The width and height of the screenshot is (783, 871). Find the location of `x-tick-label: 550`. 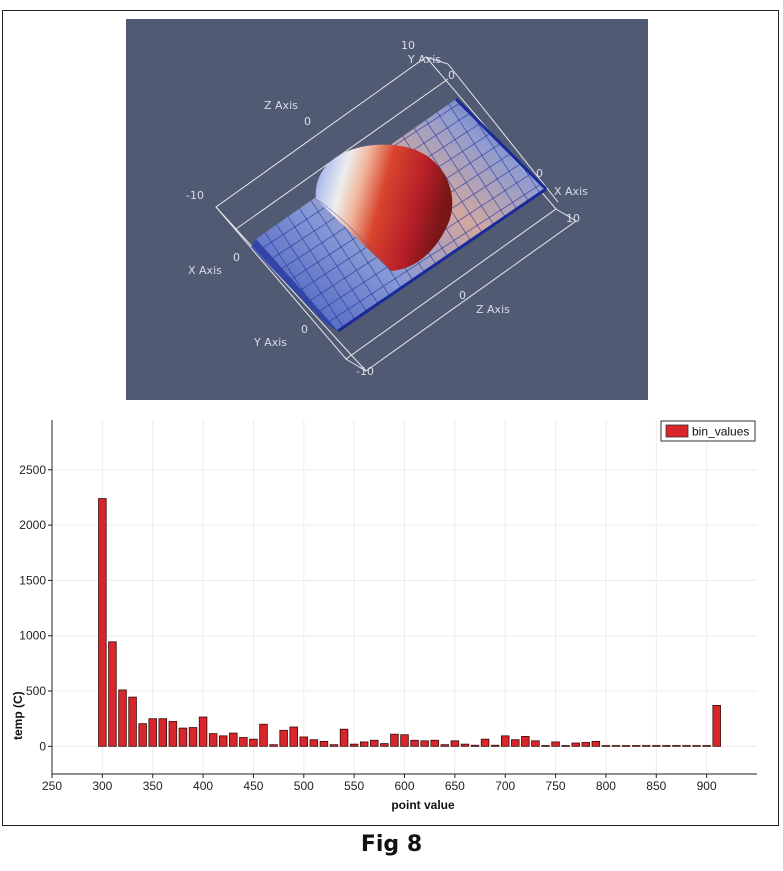

x-tick-label: 550 is located at coordinates (354, 786).